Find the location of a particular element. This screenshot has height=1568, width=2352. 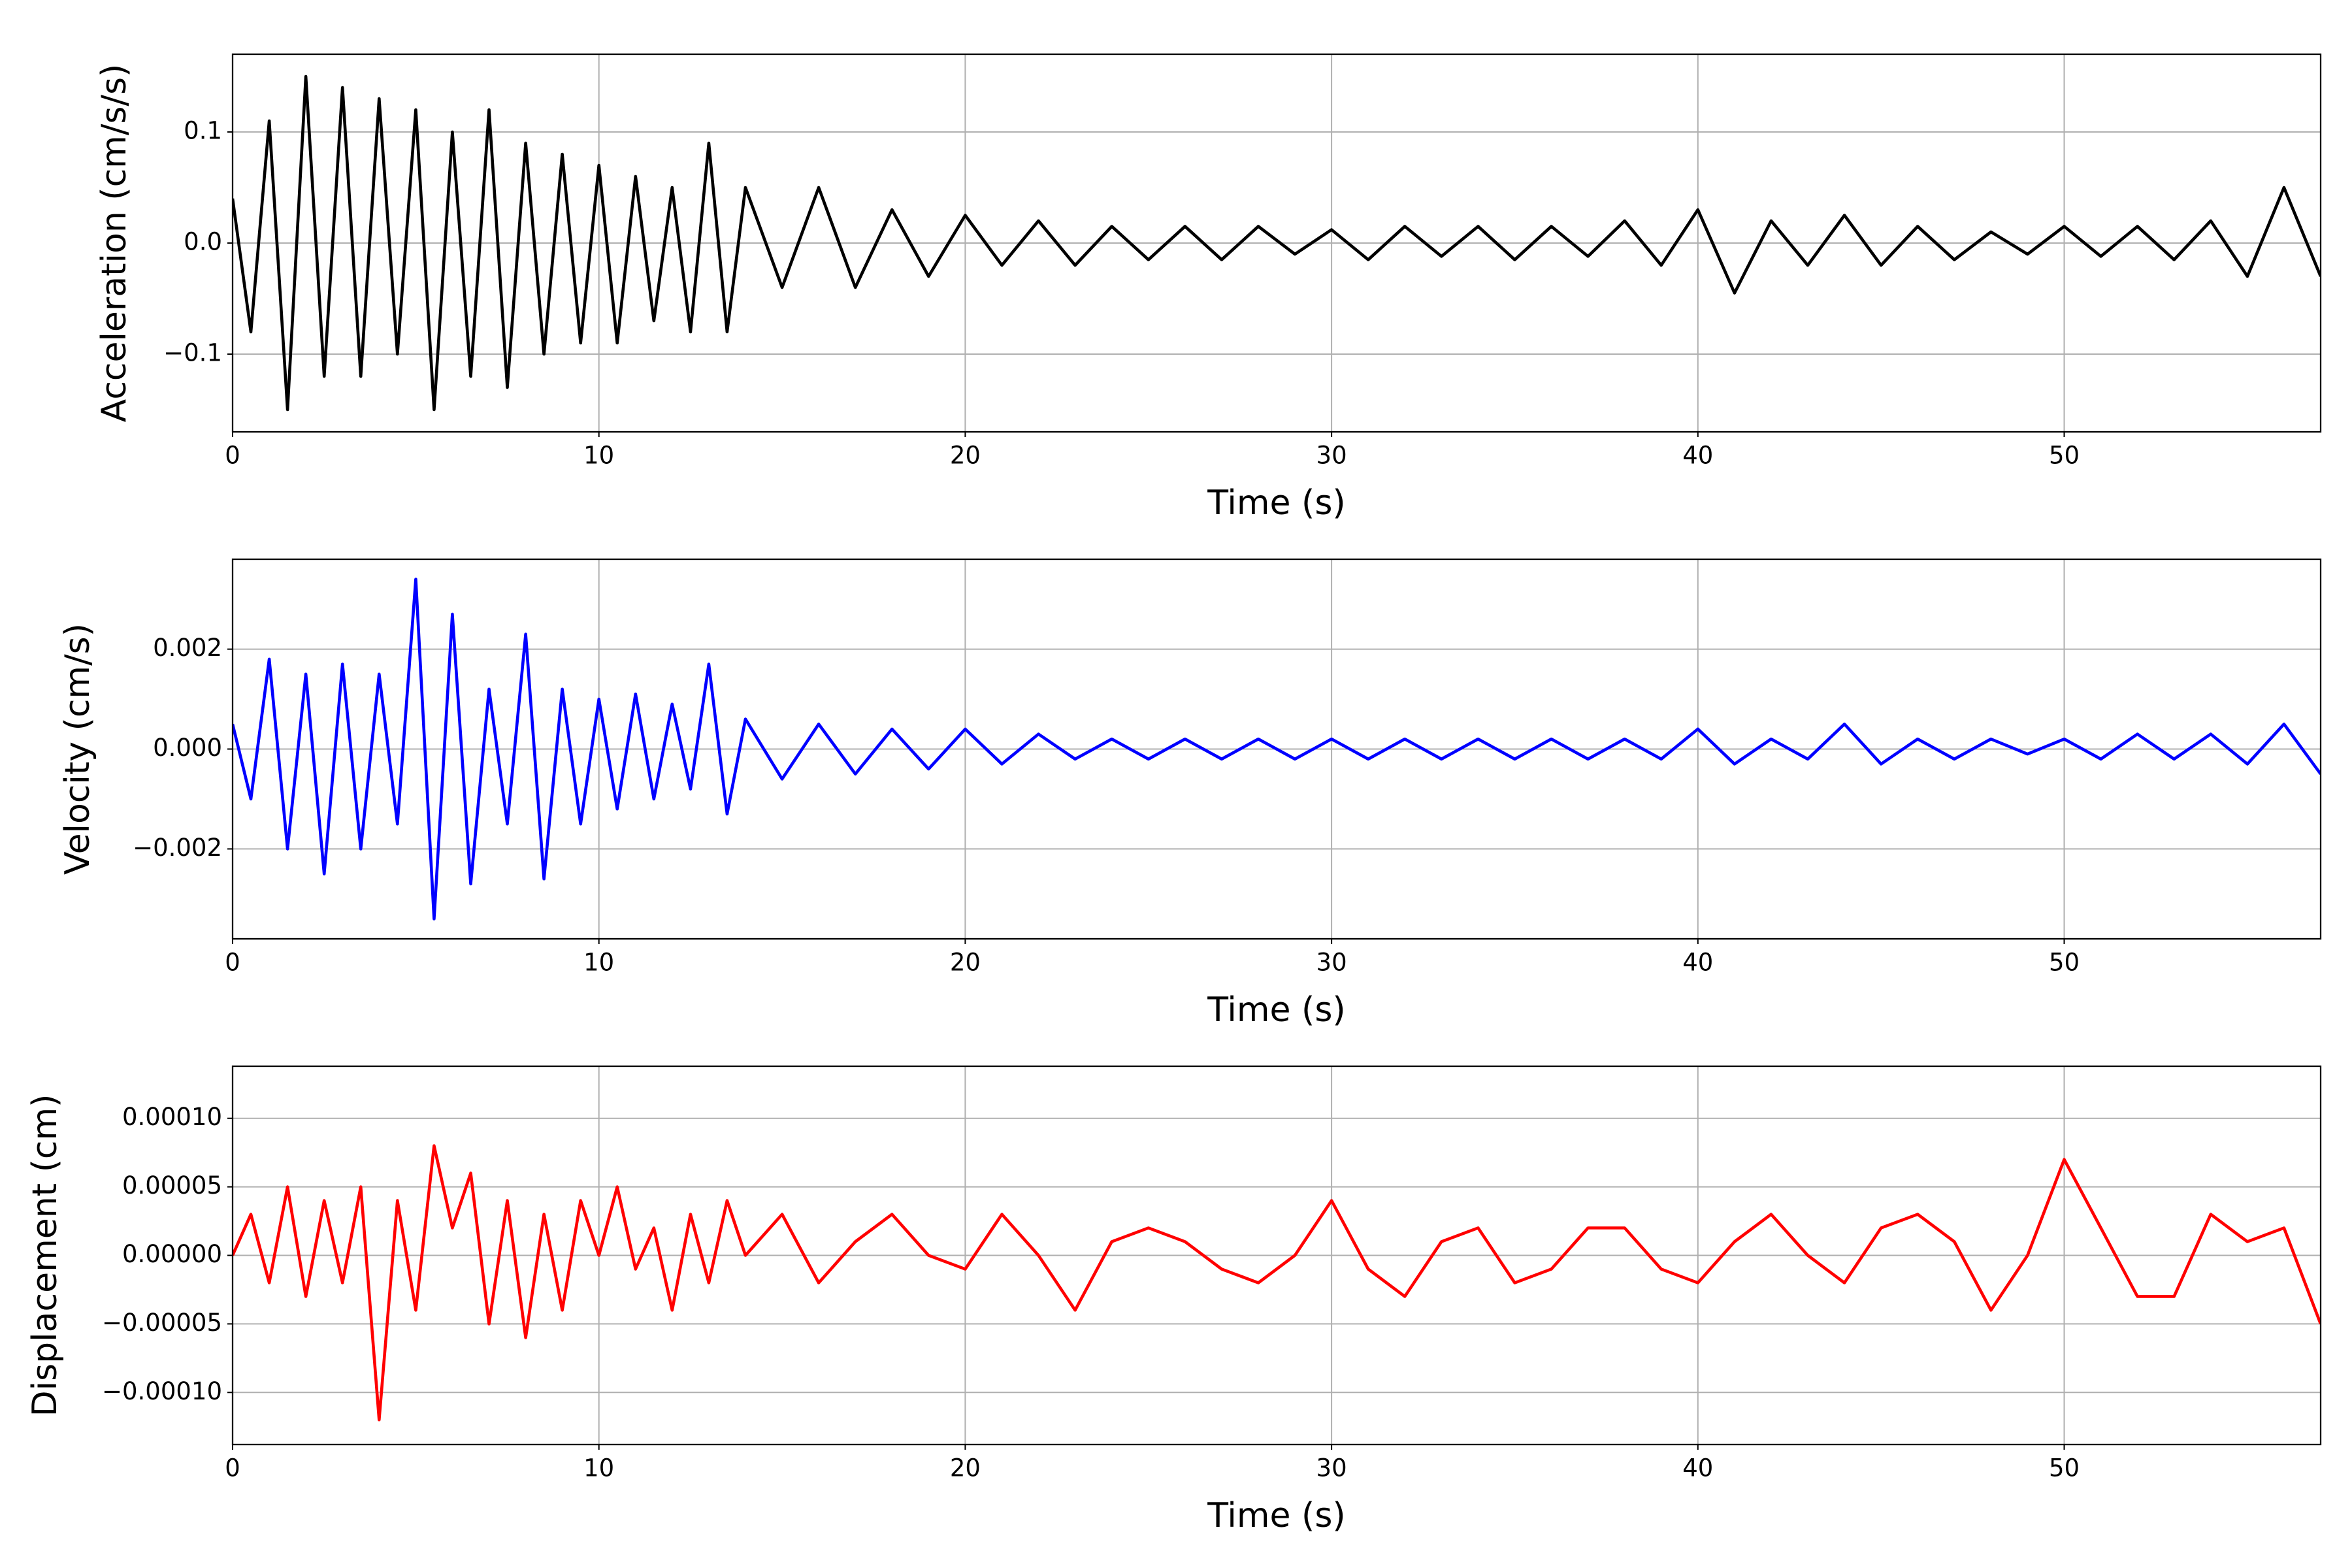

y-tick-label: 0.002 is located at coordinates (187, 648).